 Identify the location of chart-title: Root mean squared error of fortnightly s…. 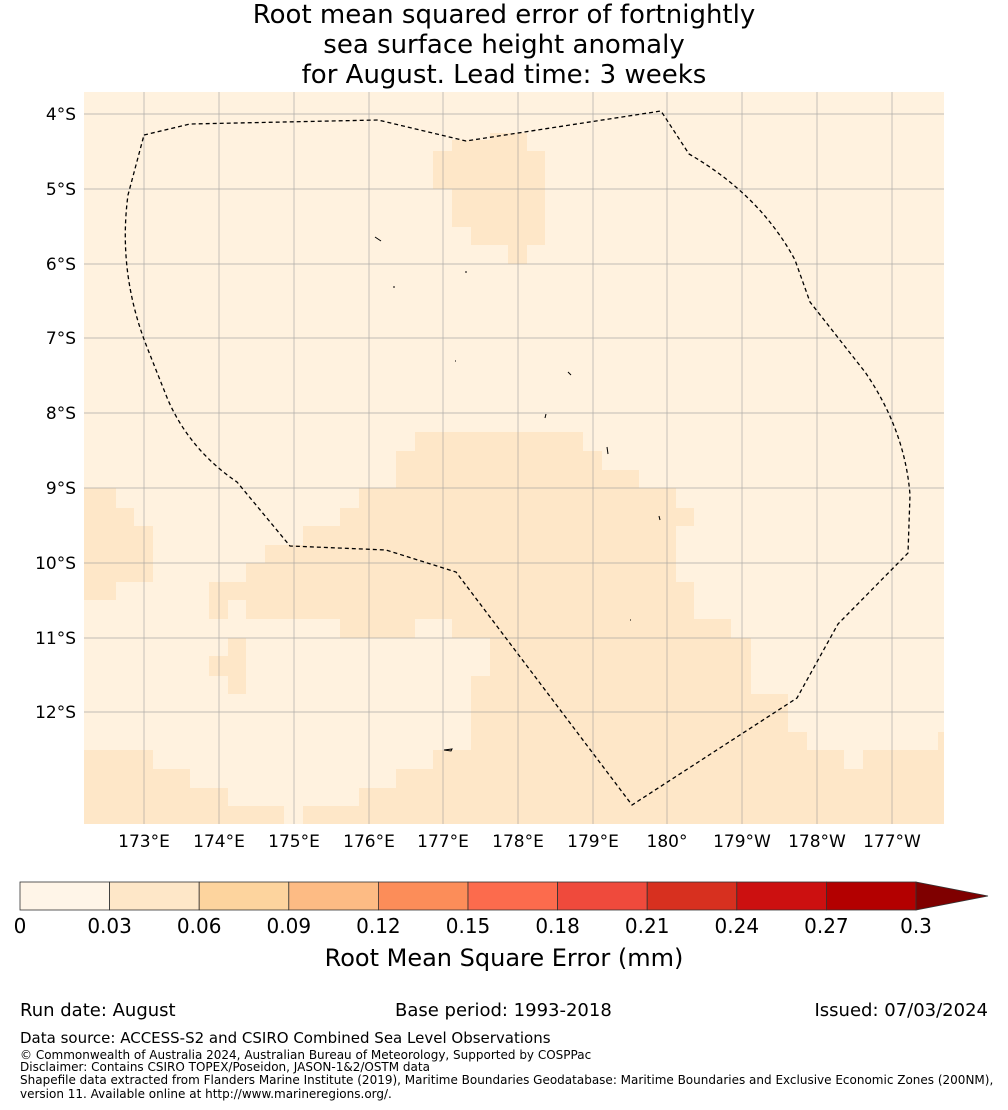
(504, 45).